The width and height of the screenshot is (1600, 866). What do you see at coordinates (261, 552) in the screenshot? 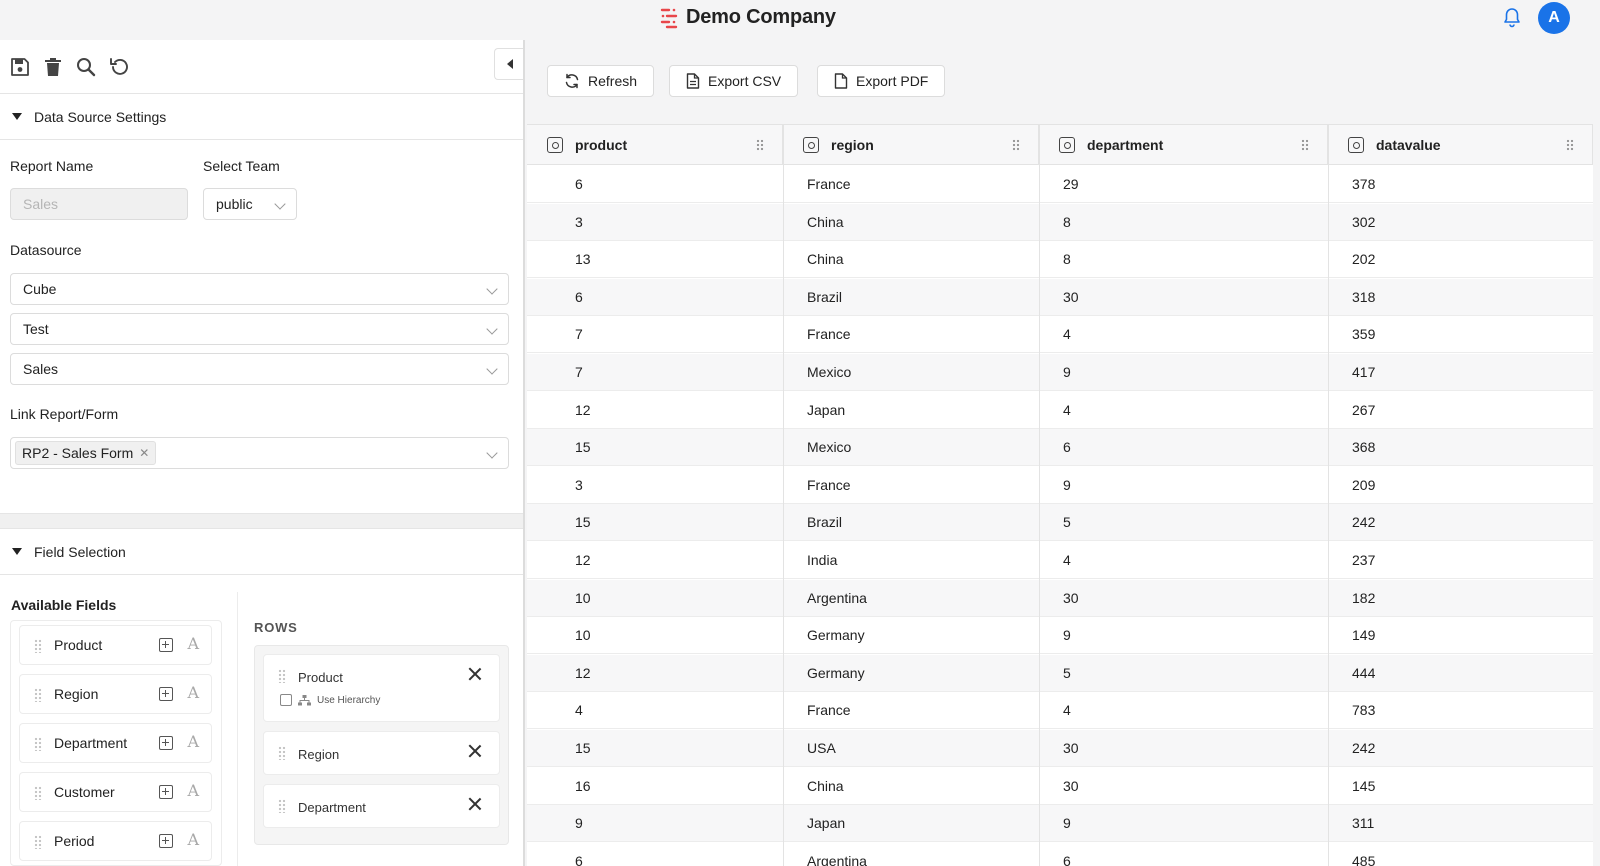
I see `field-selection-section-header: Field Selection` at bounding box center [261, 552].